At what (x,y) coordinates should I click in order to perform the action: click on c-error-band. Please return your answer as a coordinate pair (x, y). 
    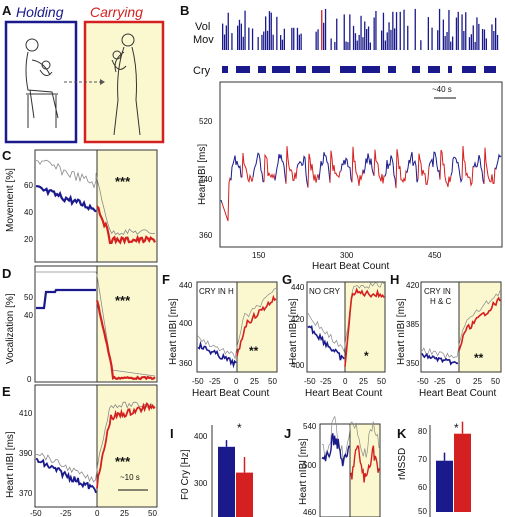
    Looking at the image, I should click on (95, 197).